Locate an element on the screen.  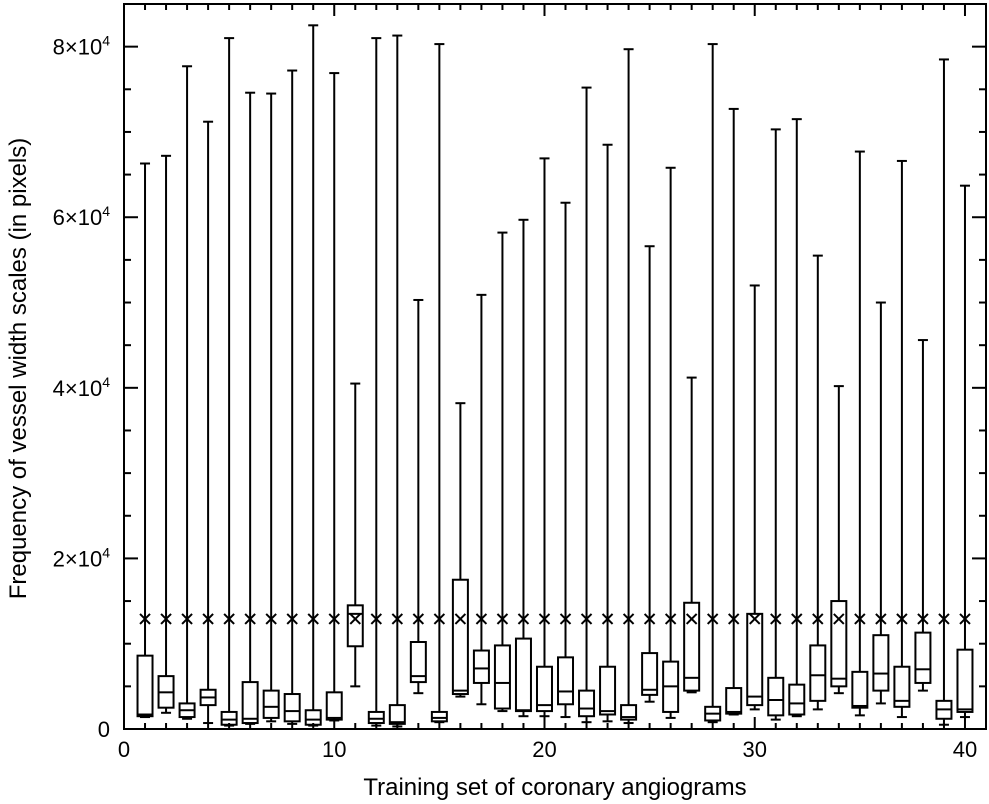
x-tick-label: 0 is located at coordinates (124, 749).